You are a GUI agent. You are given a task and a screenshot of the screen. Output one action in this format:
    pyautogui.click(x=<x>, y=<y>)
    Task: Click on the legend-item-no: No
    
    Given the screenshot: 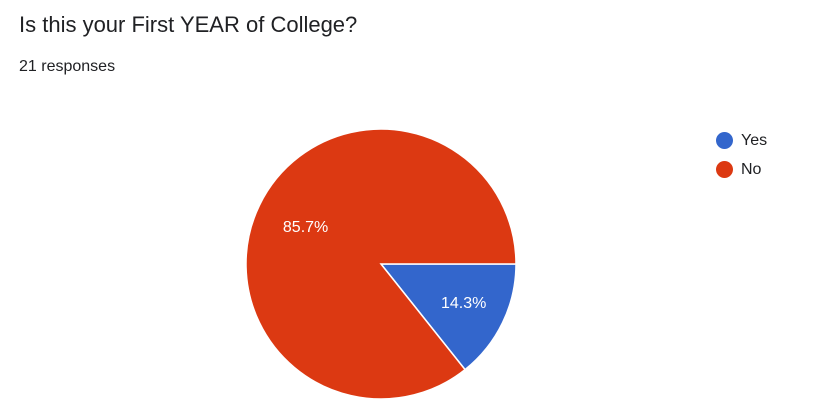 What is the action you would take?
    pyautogui.click(x=741, y=169)
    